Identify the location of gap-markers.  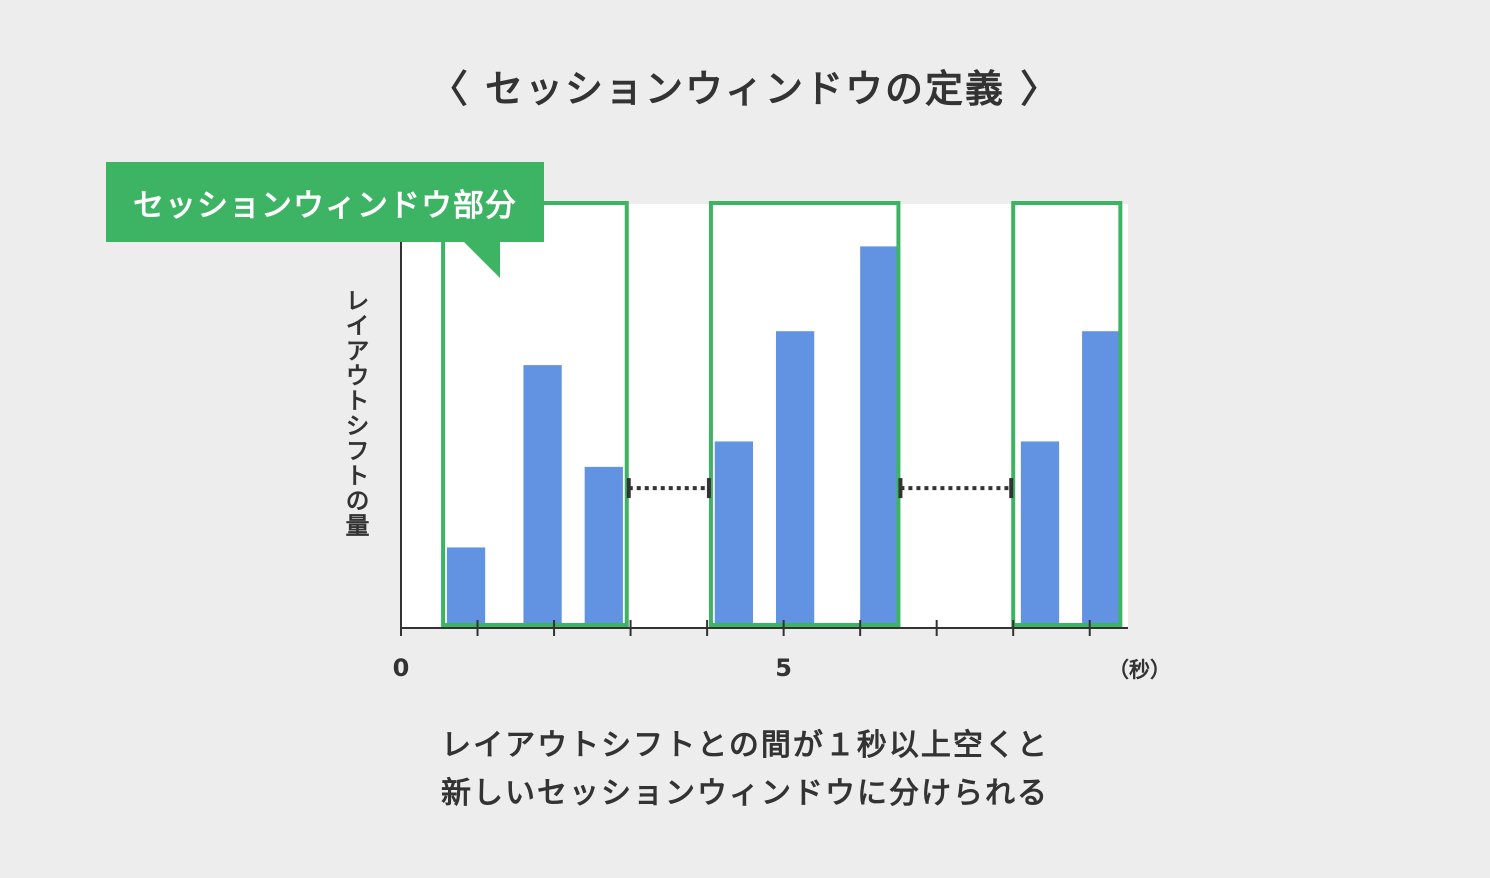
(820, 488).